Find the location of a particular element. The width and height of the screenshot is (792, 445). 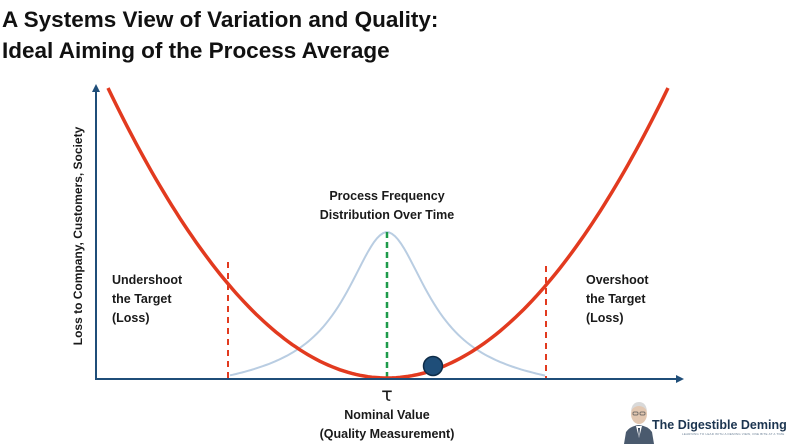

target-symbol: τ is located at coordinates (386, 395).